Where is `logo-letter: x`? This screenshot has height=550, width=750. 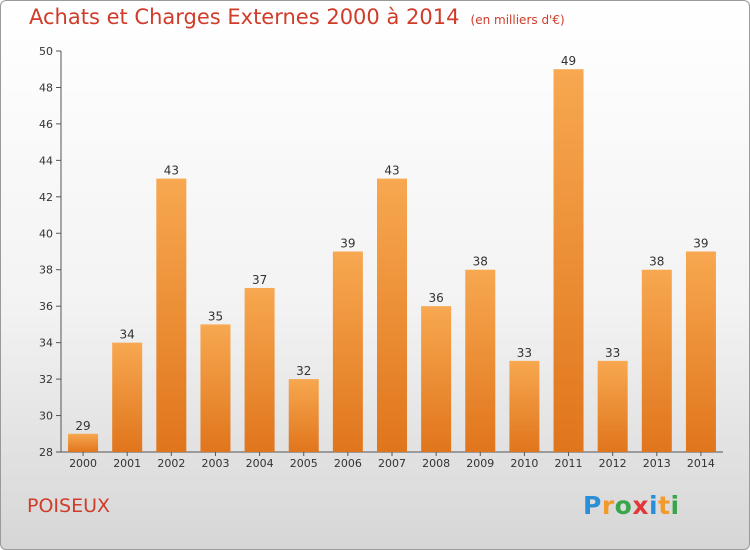 logo-letter: x is located at coordinates (640, 505).